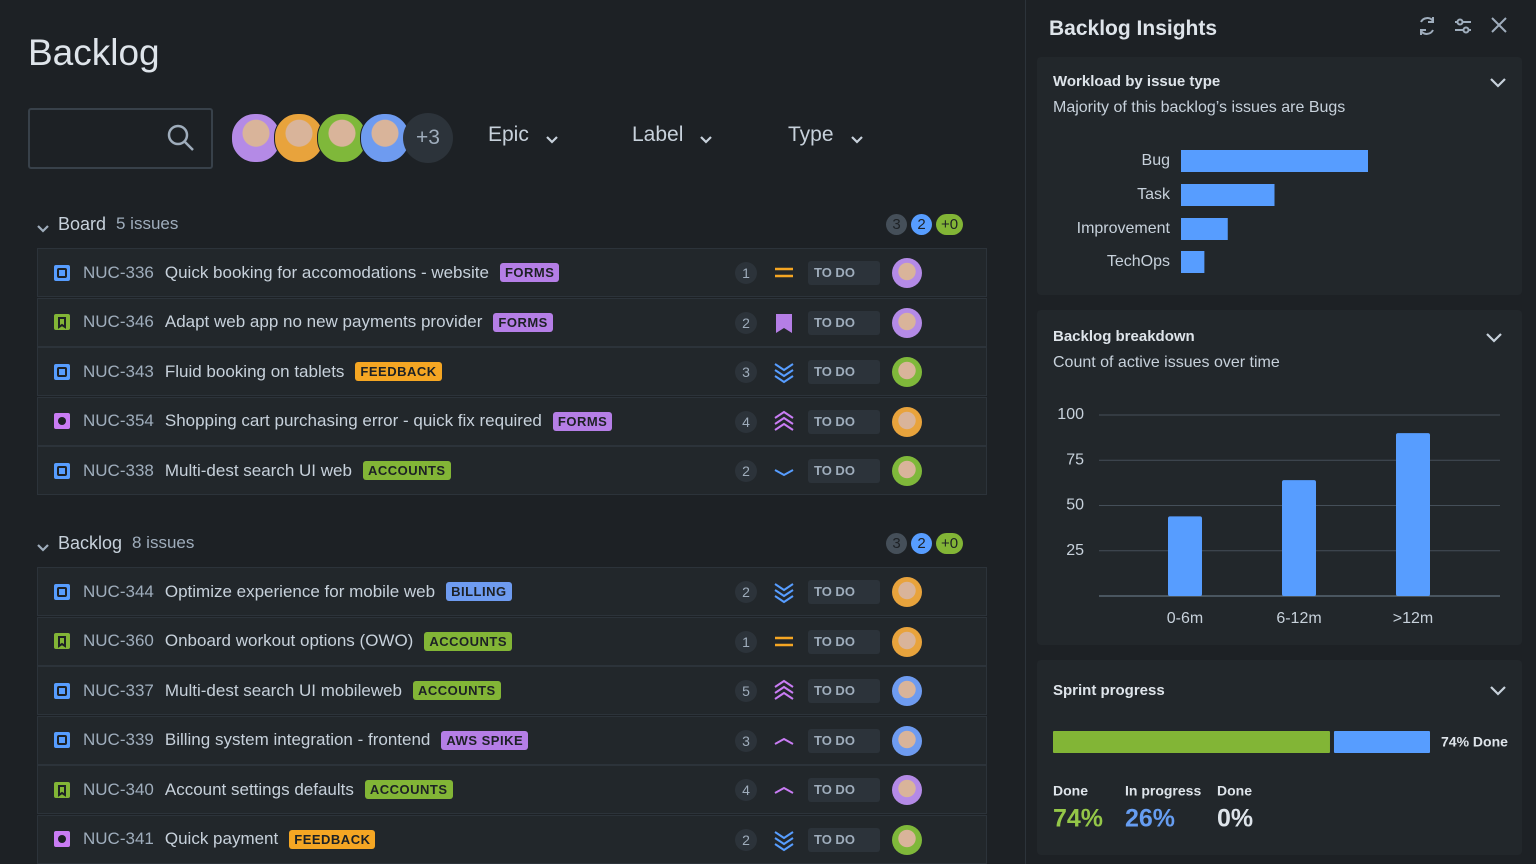 The image size is (1536, 864). Describe the element at coordinates (258, 470) in the screenshot. I see `issue-title: Multi-dest search UI web` at that location.